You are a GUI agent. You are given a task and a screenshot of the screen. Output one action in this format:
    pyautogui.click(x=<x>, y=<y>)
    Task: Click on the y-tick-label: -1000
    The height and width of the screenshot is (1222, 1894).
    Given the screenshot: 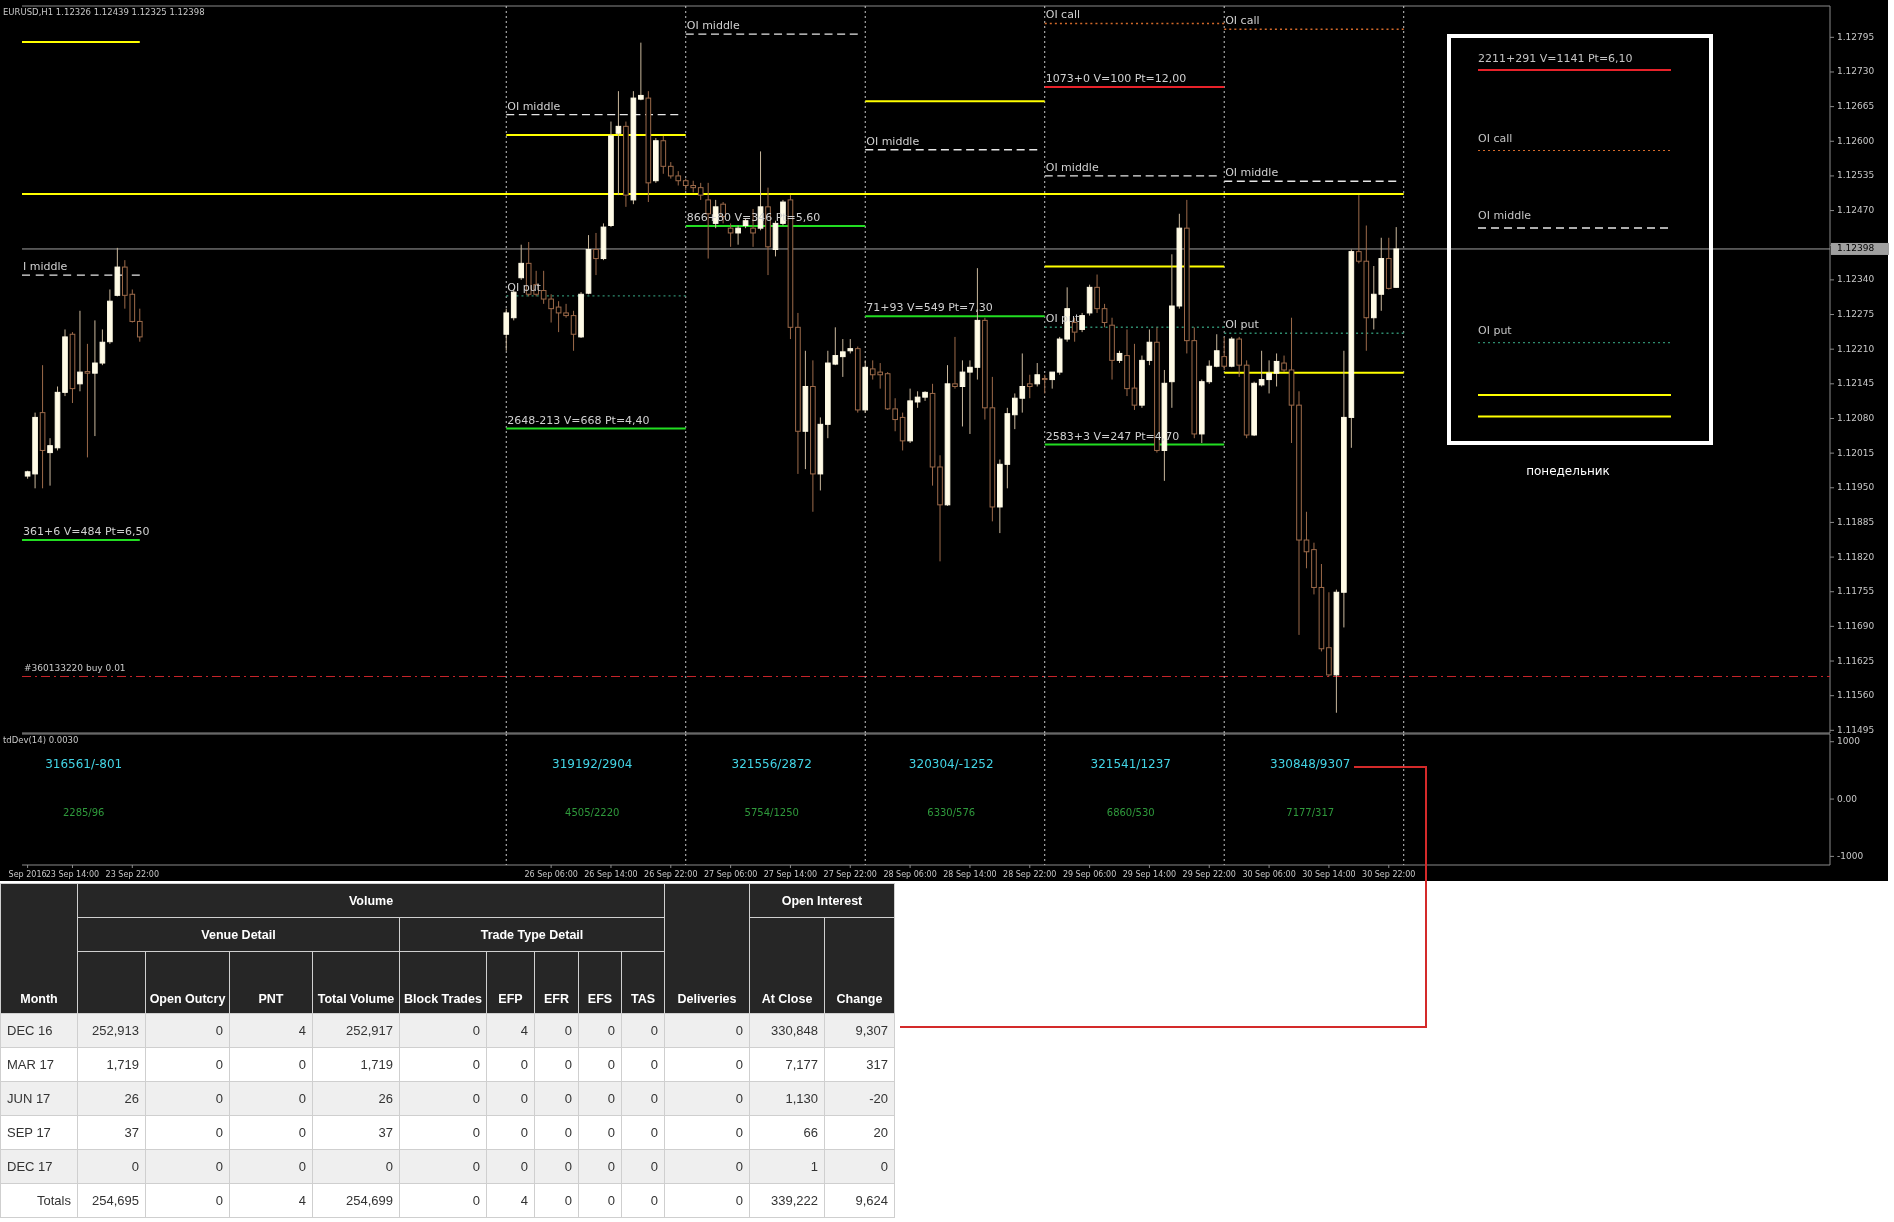 What is the action you would take?
    pyautogui.click(x=1850, y=855)
    